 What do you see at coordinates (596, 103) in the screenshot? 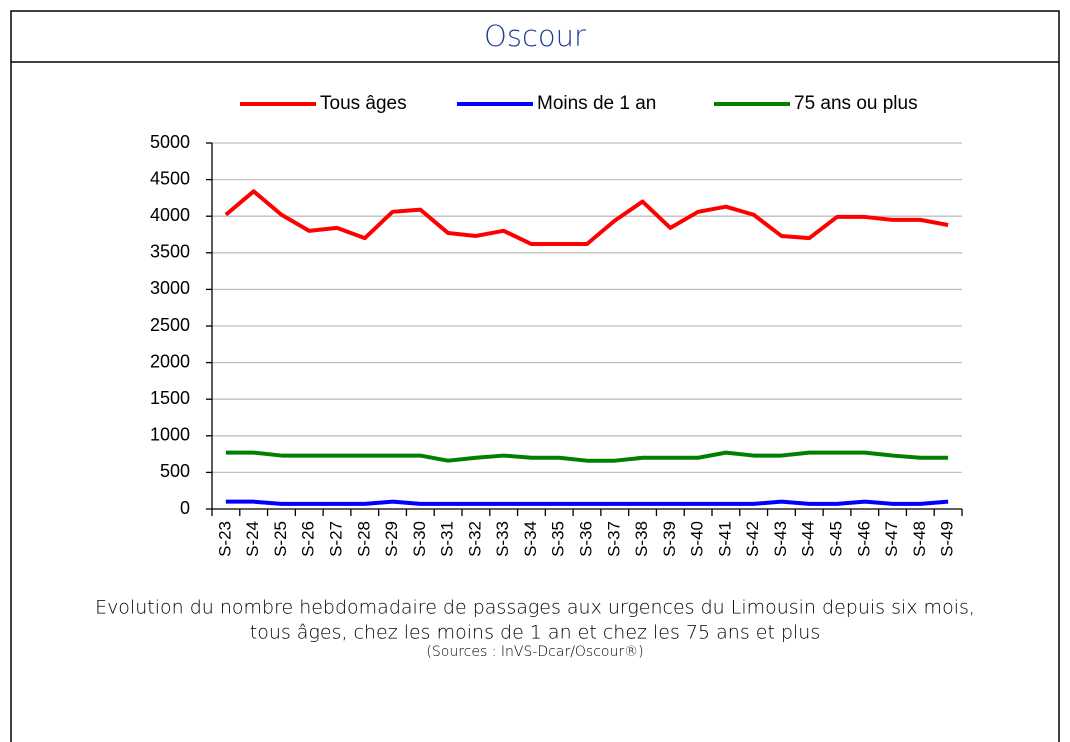
I see `legend-label: Moins de 1 an` at bounding box center [596, 103].